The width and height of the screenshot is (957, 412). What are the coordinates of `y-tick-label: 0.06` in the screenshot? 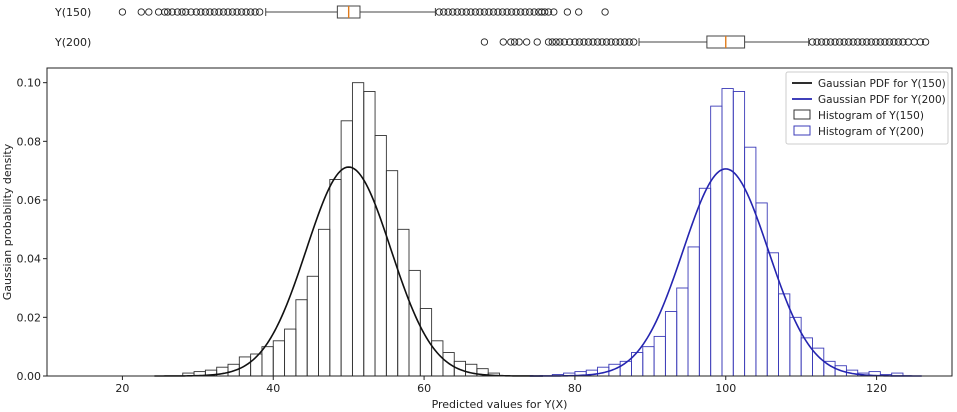 It's located at (29, 200).